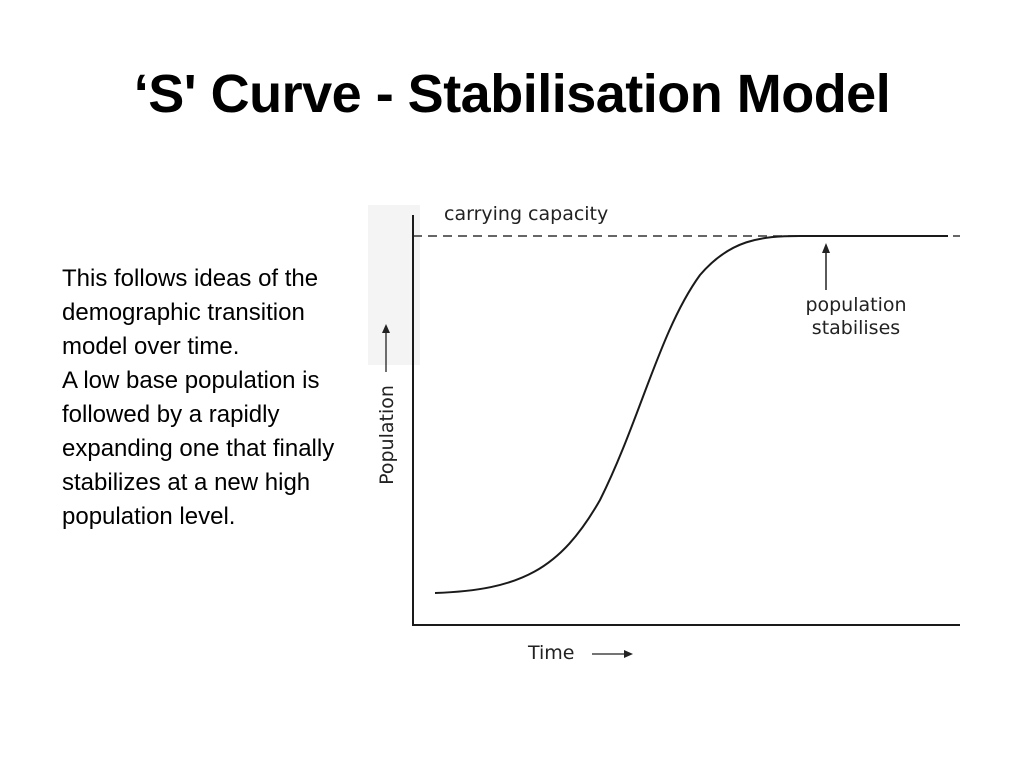 The image size is (1024, 768). I want to click on annotation-label-line1: population, so click(855, 305).